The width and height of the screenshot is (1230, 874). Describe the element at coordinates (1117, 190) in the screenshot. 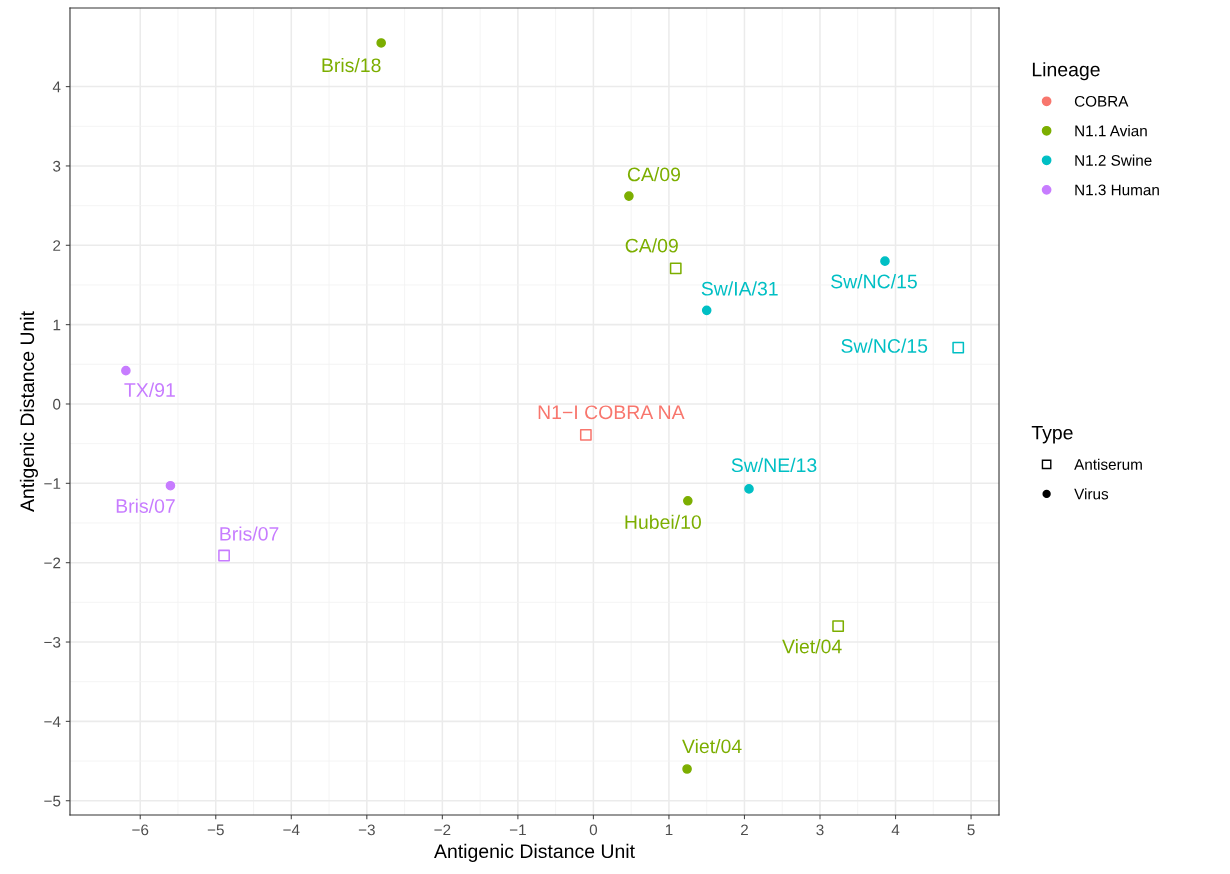

I see `legend-label: N1.3 Human` at that location.